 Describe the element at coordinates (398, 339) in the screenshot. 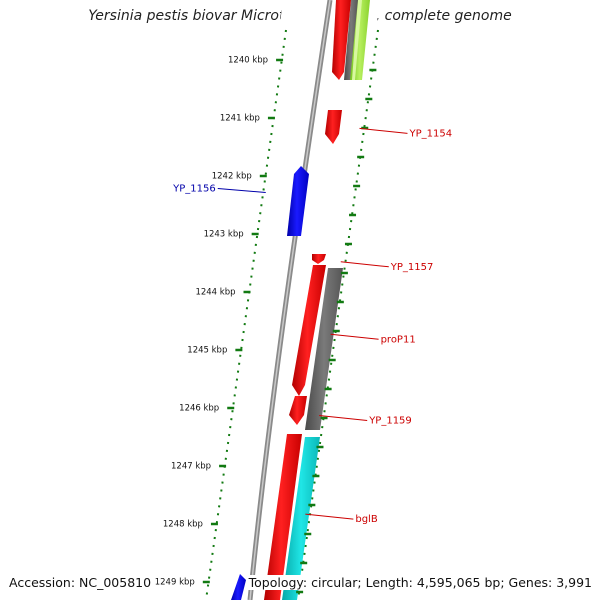

I see `gene-label-proP11: proP11` at that location.